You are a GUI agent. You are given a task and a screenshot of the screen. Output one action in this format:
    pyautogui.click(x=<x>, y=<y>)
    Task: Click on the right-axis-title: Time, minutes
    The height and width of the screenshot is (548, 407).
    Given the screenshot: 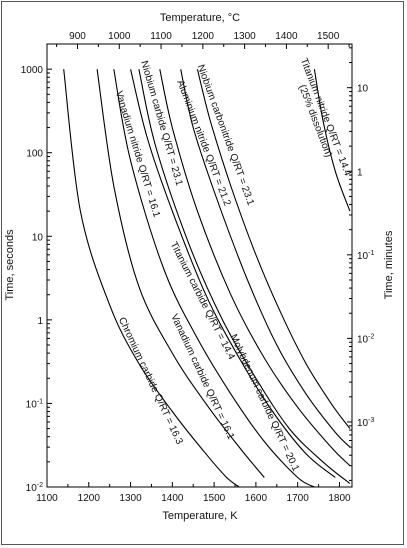 What is the action you would take?
    pyautogui.click(x=389, y=264)
    